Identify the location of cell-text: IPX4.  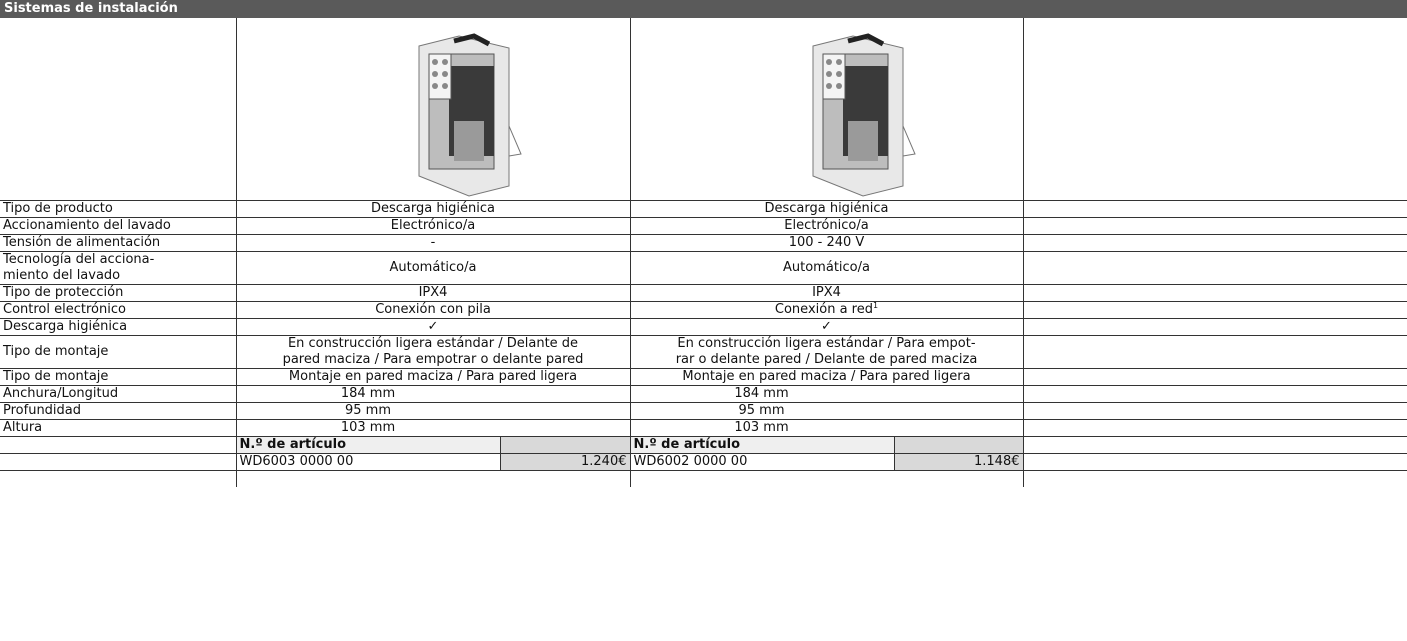
(433, 293).